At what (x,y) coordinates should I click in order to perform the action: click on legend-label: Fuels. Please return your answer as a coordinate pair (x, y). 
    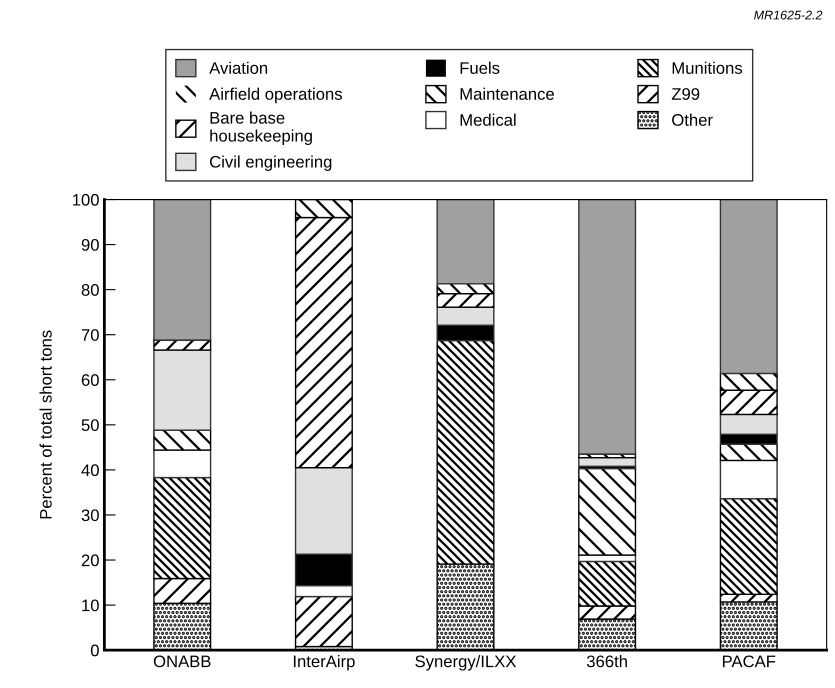
    Looking at the image, I should click on (480, 68).